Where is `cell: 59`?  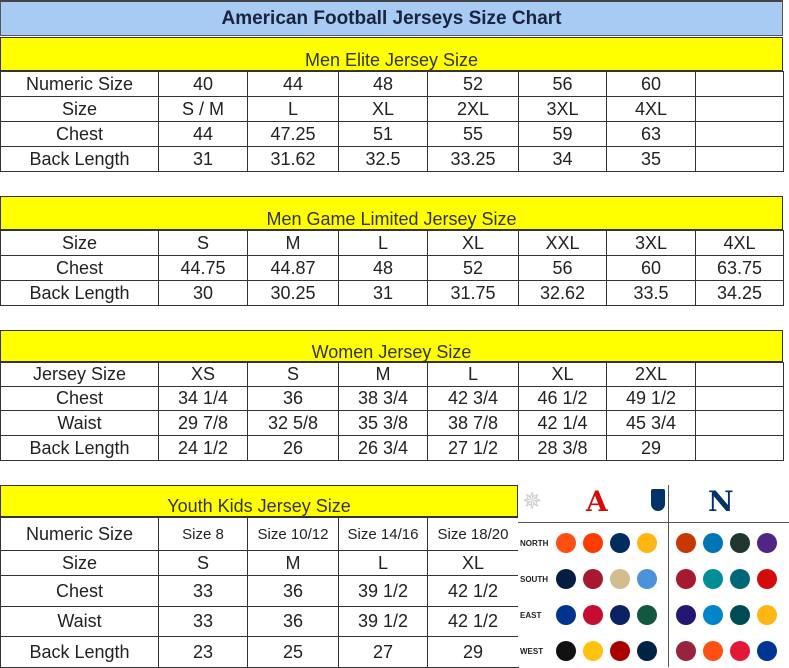 cell: 59 is located at coordinates (562, 134).